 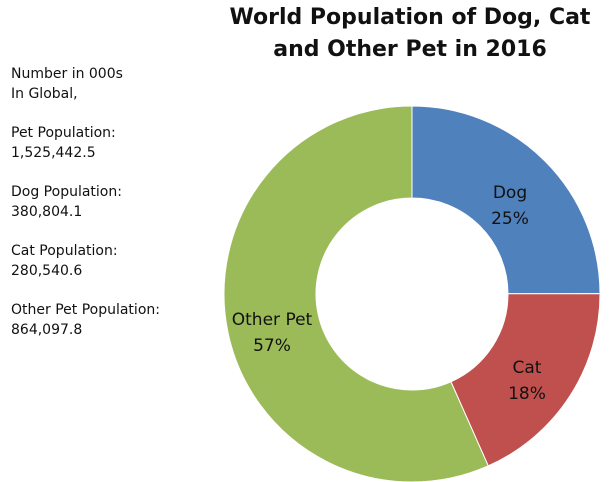 What do you see at coordinates (53, 153) in the screenshot?
I see `annotation-pet-population-value: 1,525,442.5` at bounding box center [53, 153].